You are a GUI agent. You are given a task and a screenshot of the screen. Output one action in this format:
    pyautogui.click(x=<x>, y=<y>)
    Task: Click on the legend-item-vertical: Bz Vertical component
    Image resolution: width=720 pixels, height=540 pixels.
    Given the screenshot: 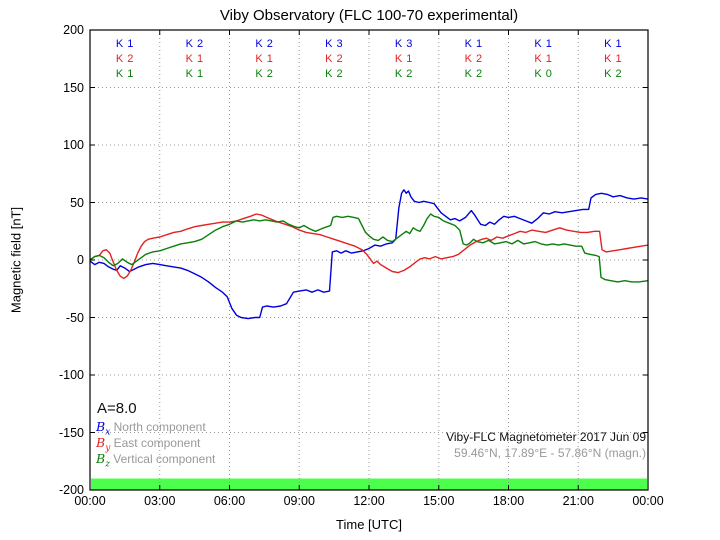 What is the action you would take?
    pyautogui.click(x=156, y=460)
    